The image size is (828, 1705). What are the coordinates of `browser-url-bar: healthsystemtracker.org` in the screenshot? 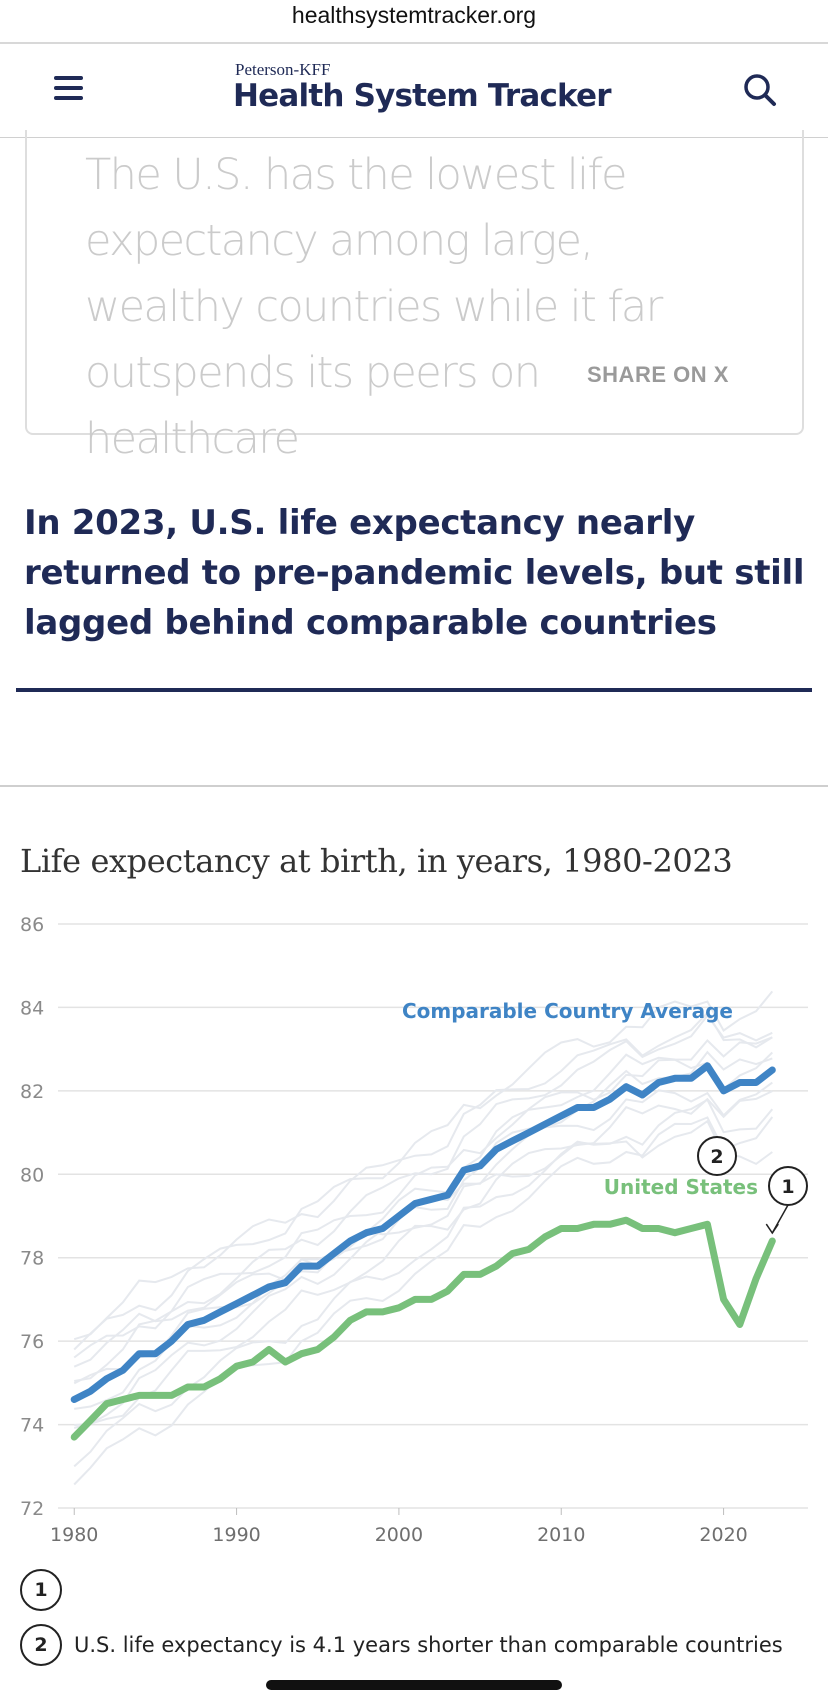 It's located at (414, 22).